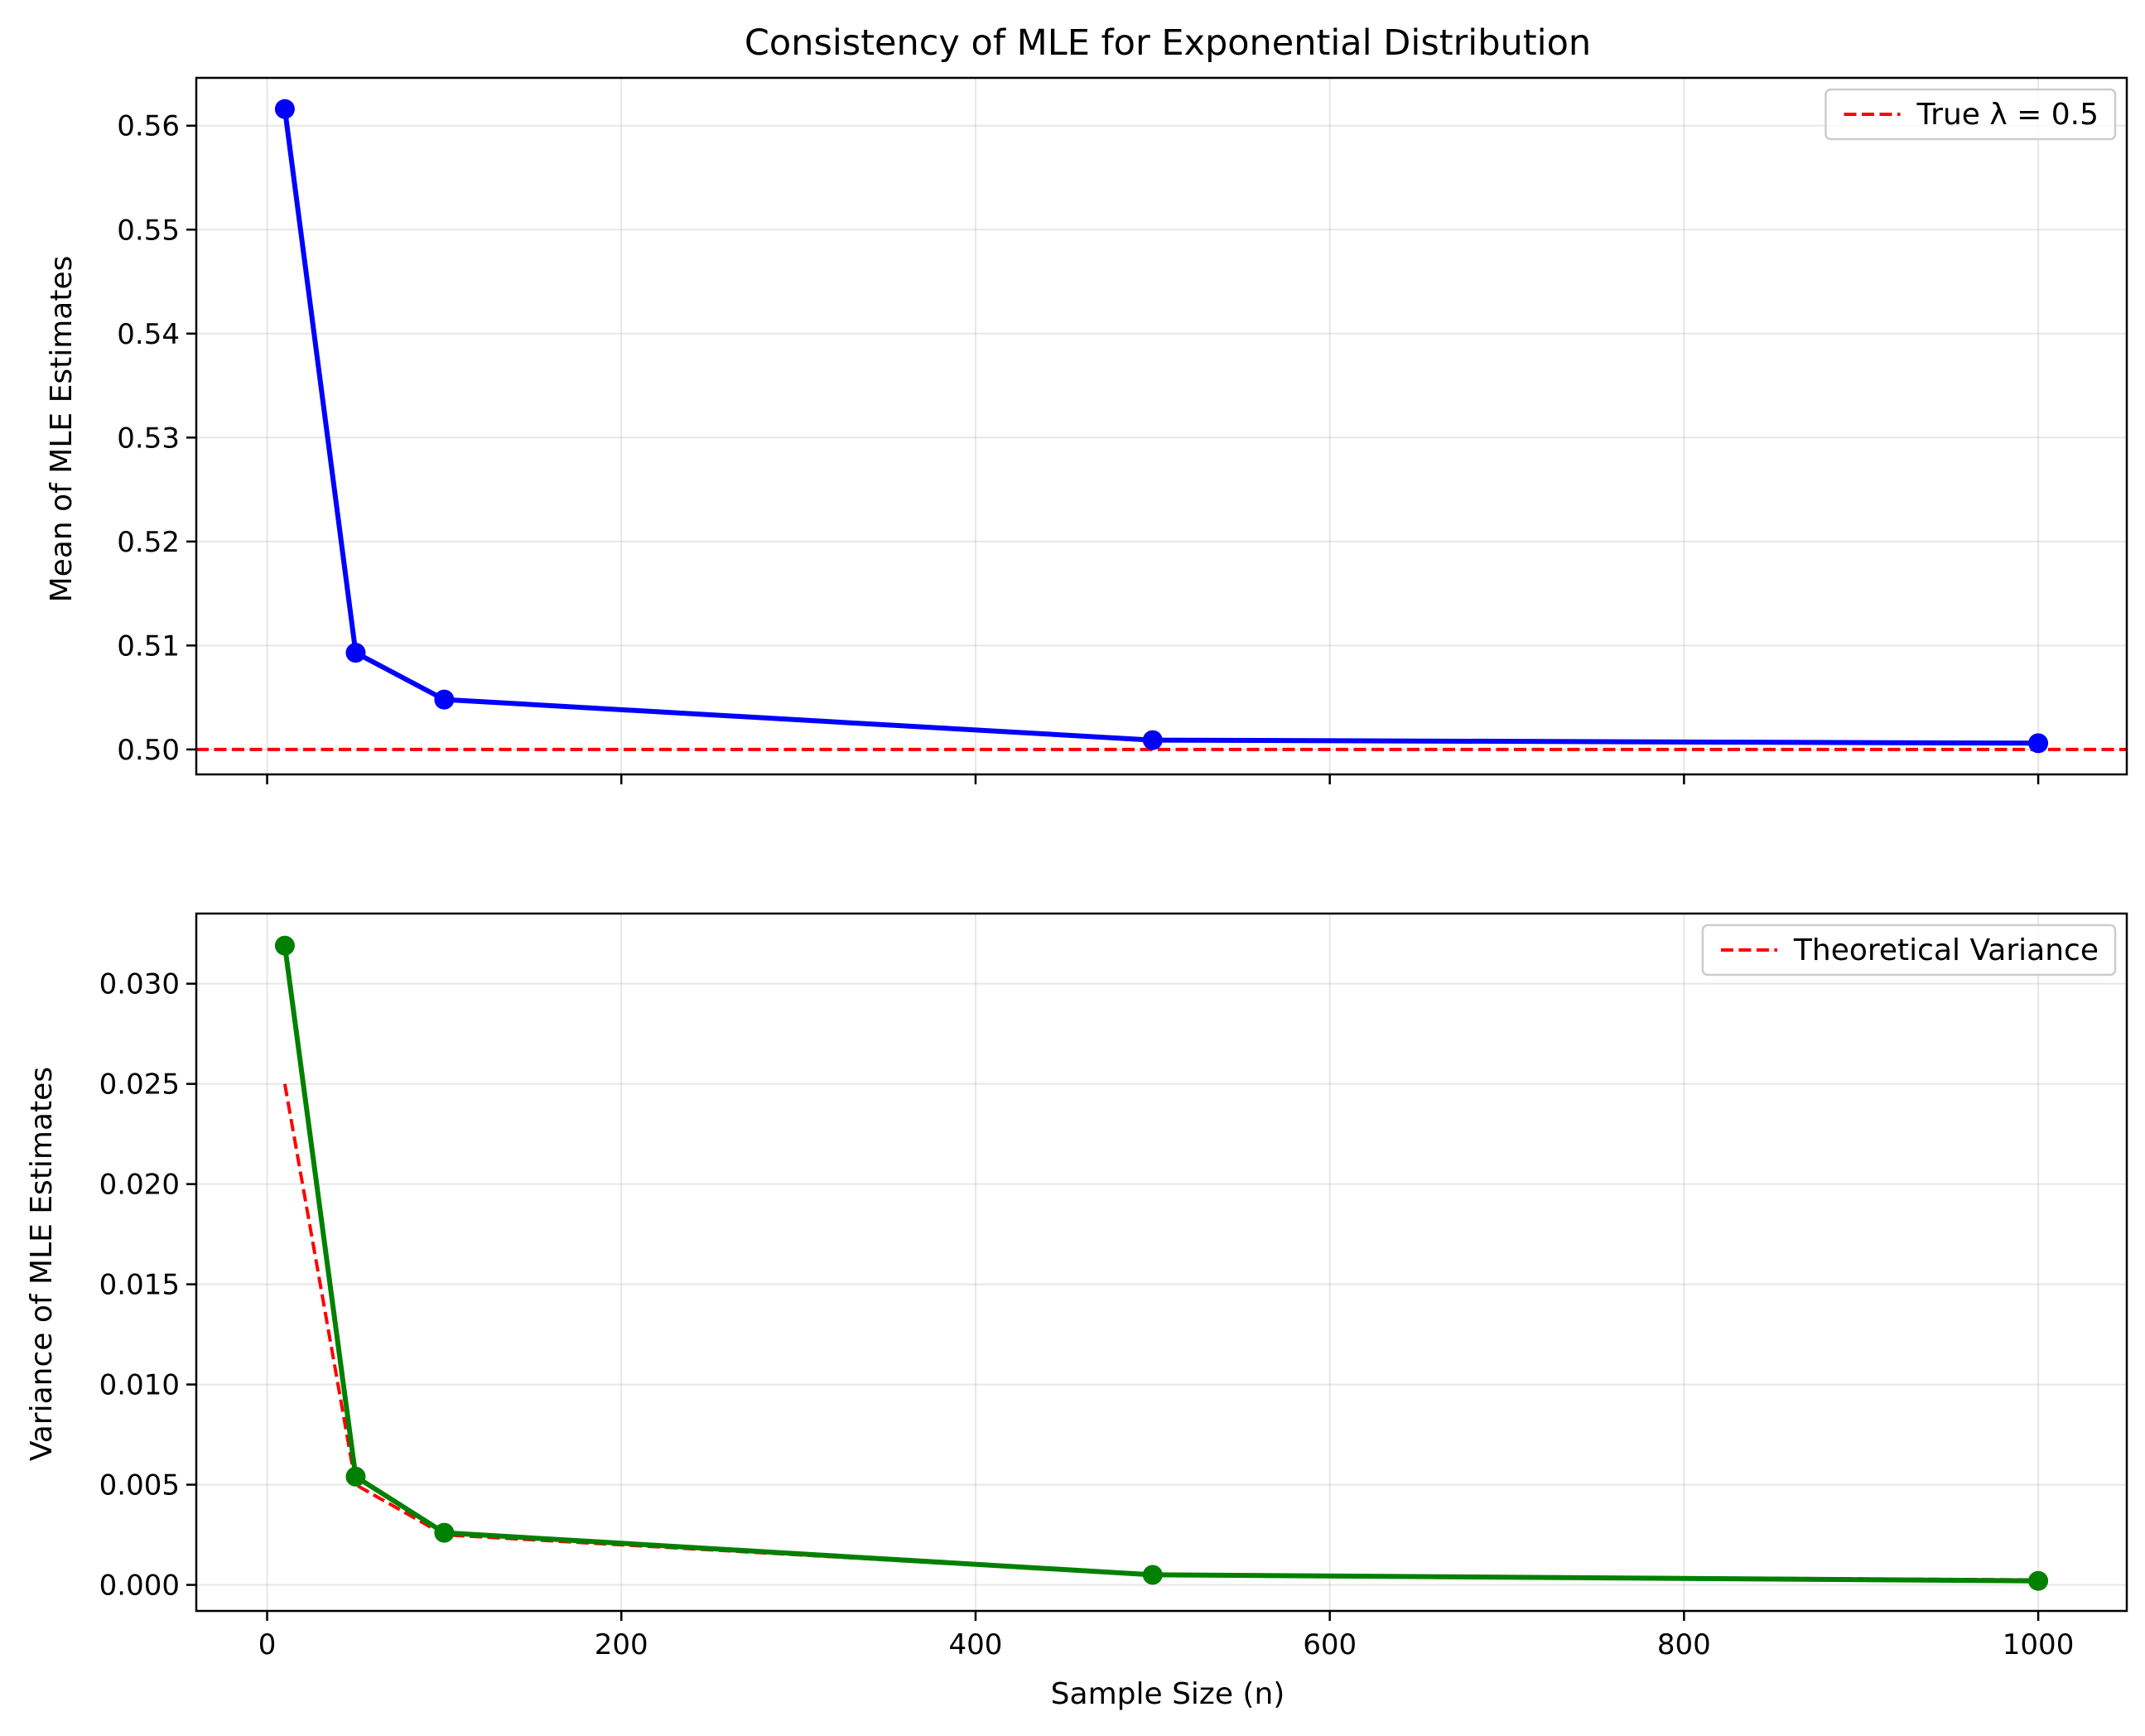 The height and width of the screenshot is (1736, 2145). What do you see at coordinates (139, 1185) in the screenshot?
I see `variance-ytick-label: 0.020` at bounding box center [139, 1185].